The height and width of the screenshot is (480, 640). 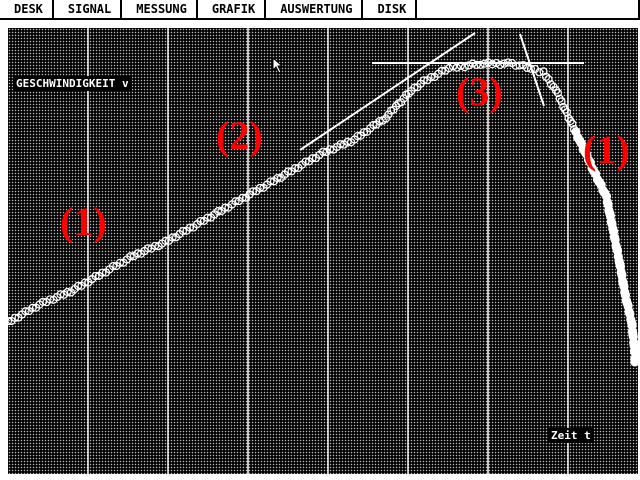 What do you see at coordinates (606, 149) in the screenshot?
I see `phase-label-1b: (1)` at bounding box center [606, 149].